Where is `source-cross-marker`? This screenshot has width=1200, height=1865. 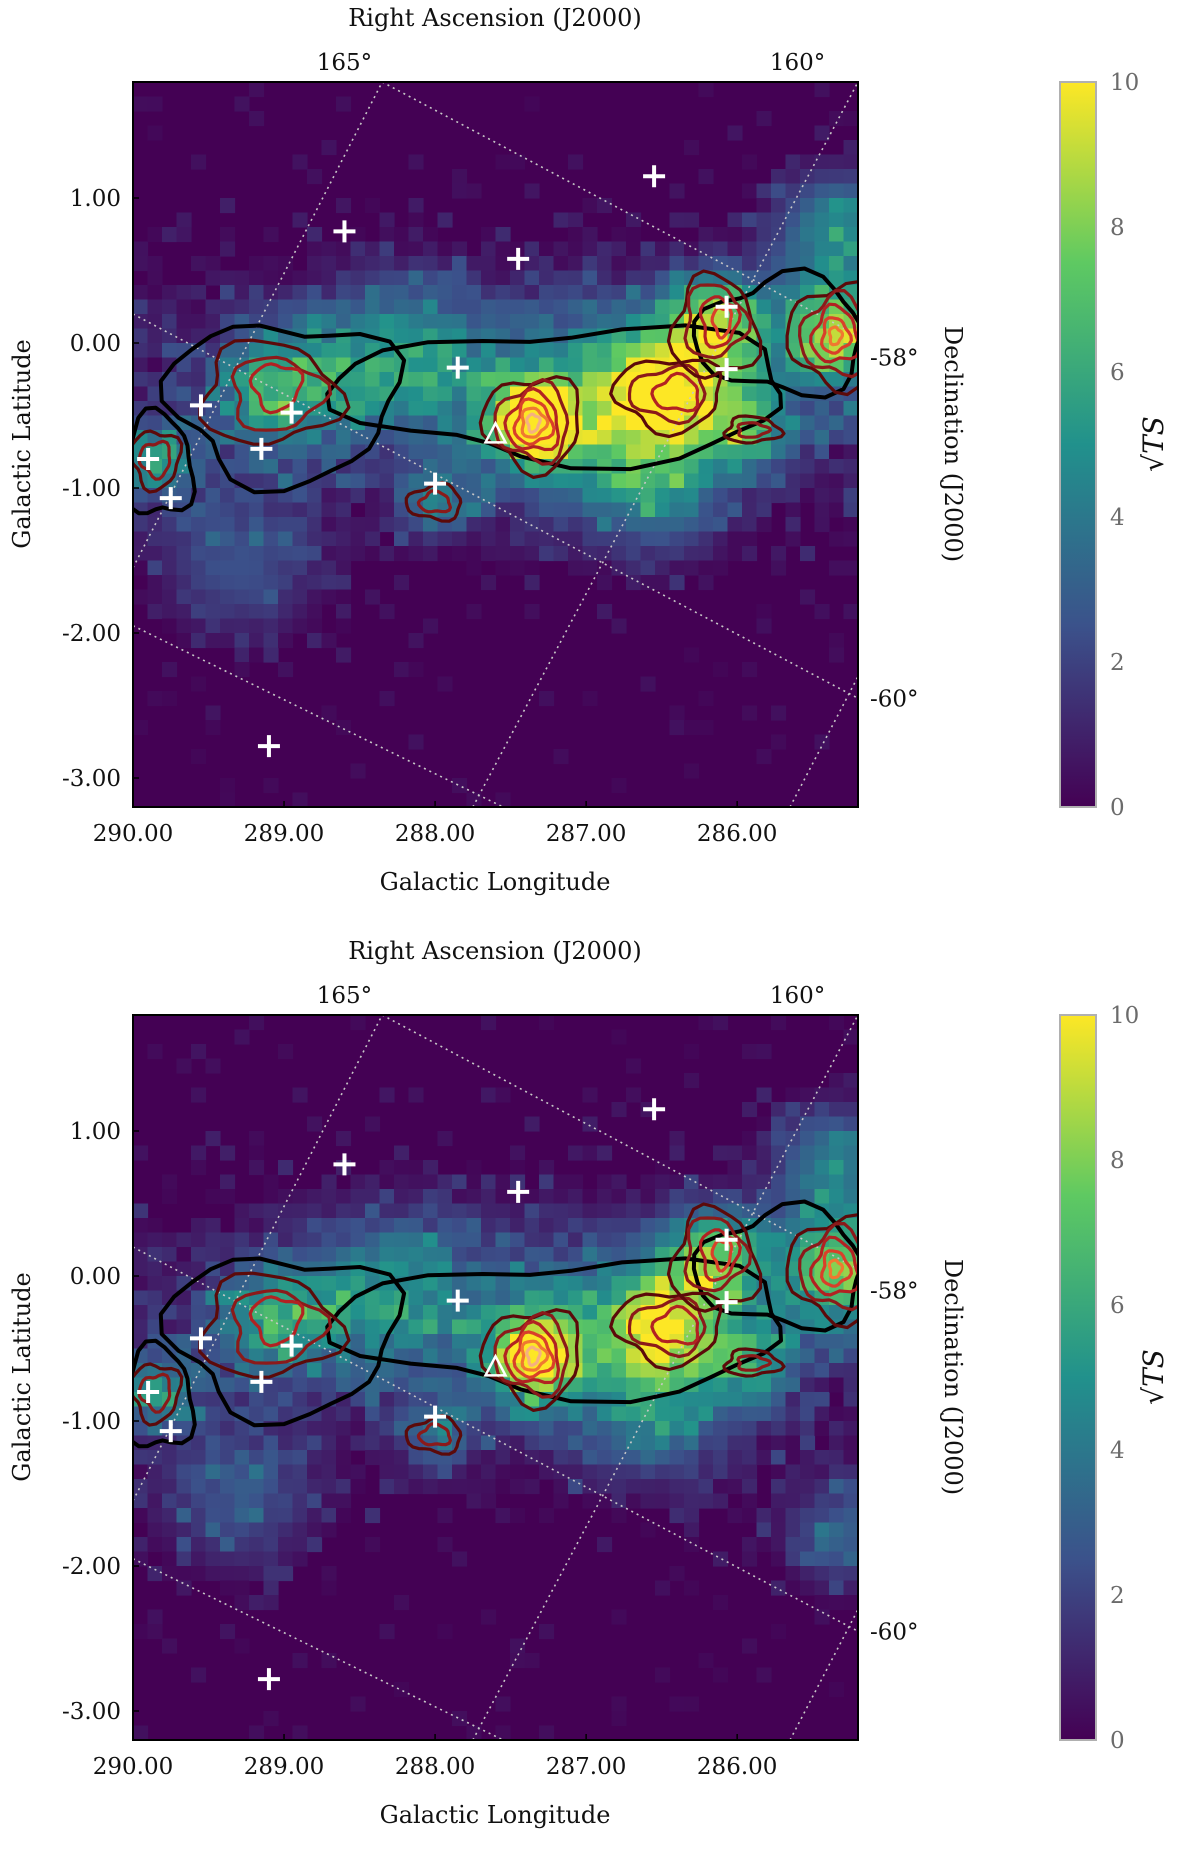 source-cross-marker is located at coordinates (148, 459).